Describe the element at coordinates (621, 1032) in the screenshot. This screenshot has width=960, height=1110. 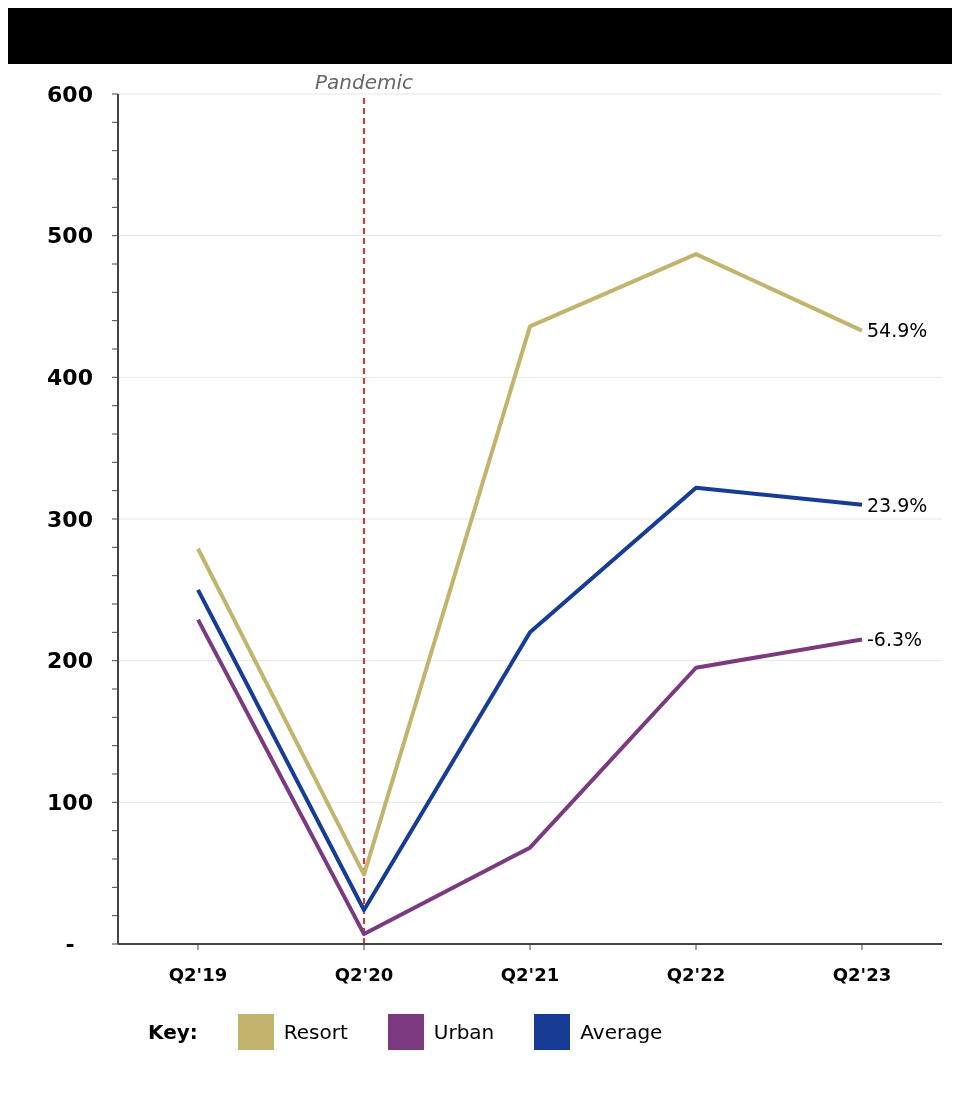
I see `legend-label: Average` at that location.